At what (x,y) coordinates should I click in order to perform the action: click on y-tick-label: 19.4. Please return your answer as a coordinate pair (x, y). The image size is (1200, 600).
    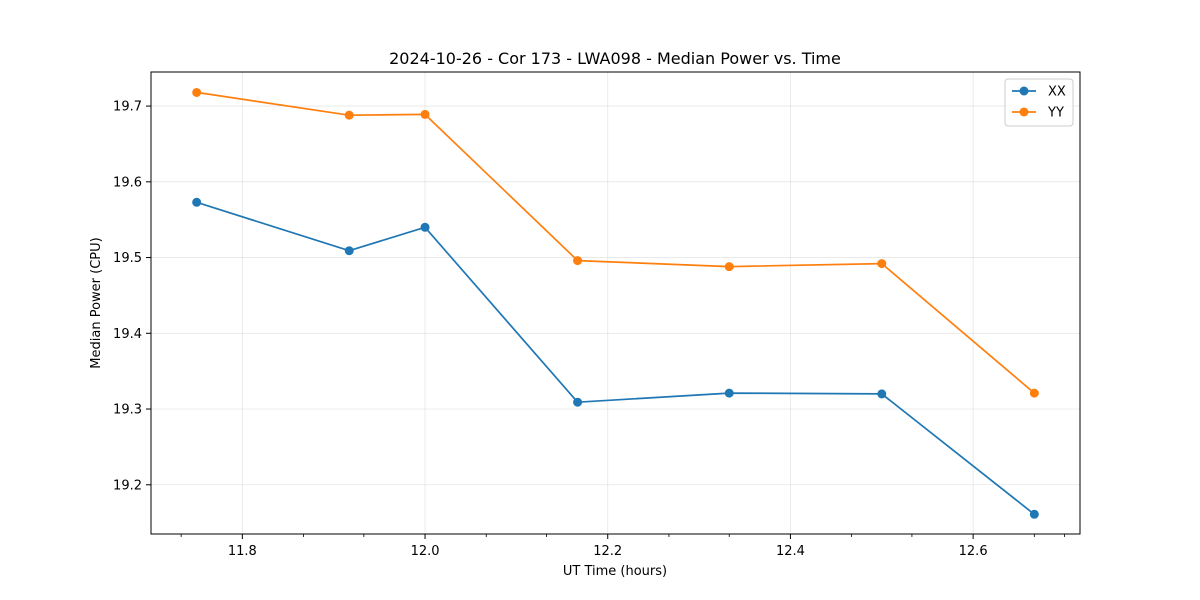
    Looking at the image, I should click on (127, 334).